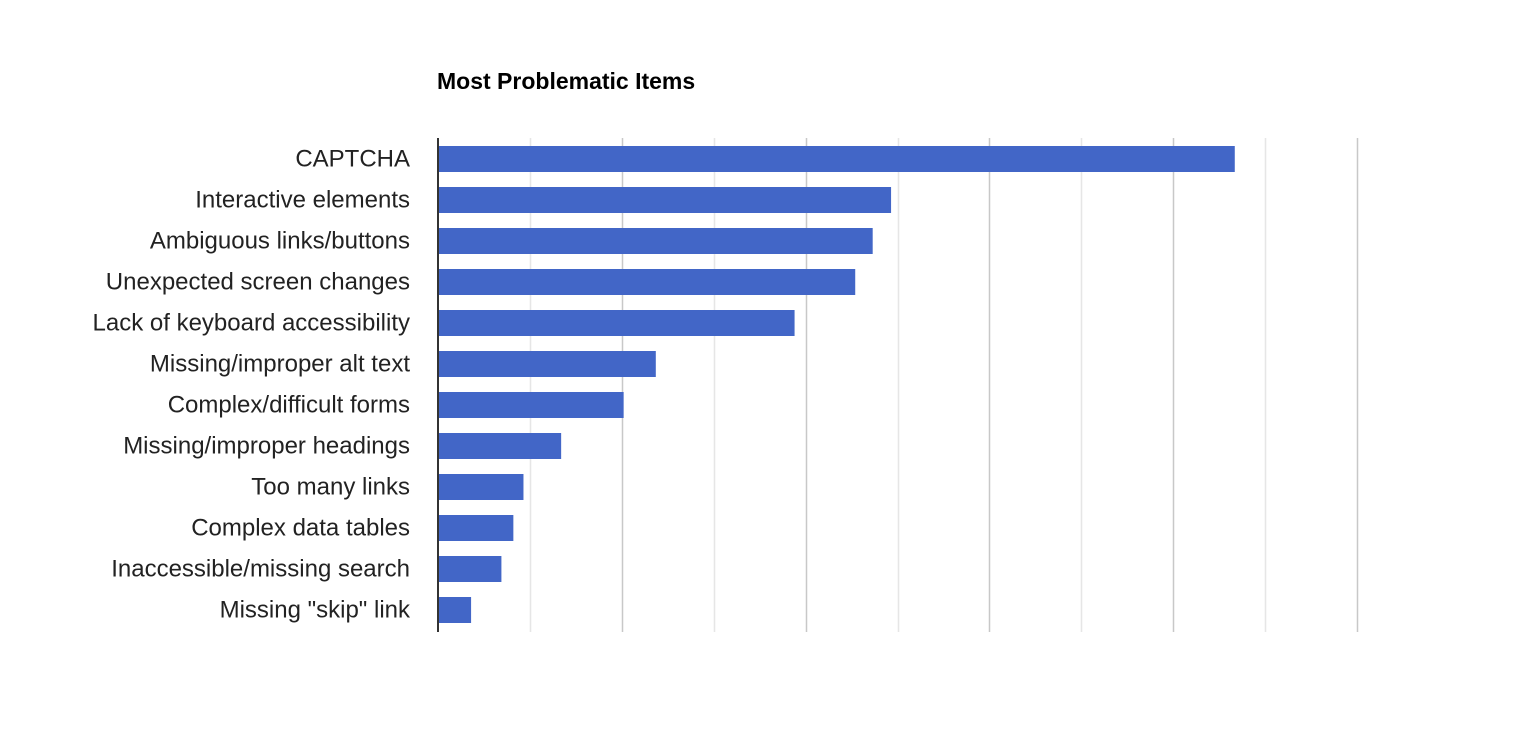 The height and width of the screenshot is (750, 1540). I want to click on category-label: Lack of keyboard accessibility, so click(251, 323).